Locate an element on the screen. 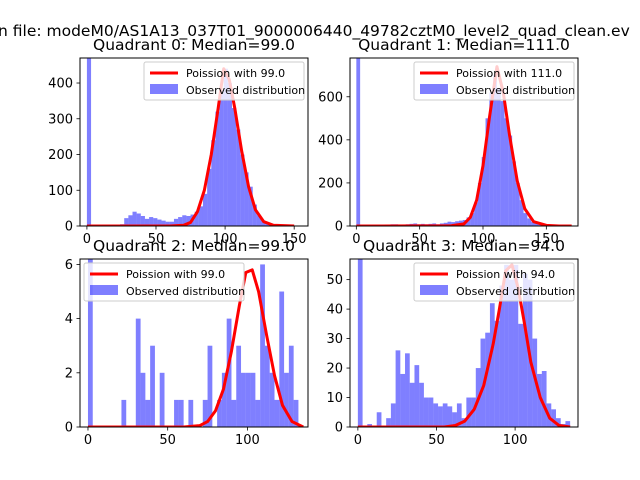  y-tick-label: 6 is located at coordinates (69, 265).